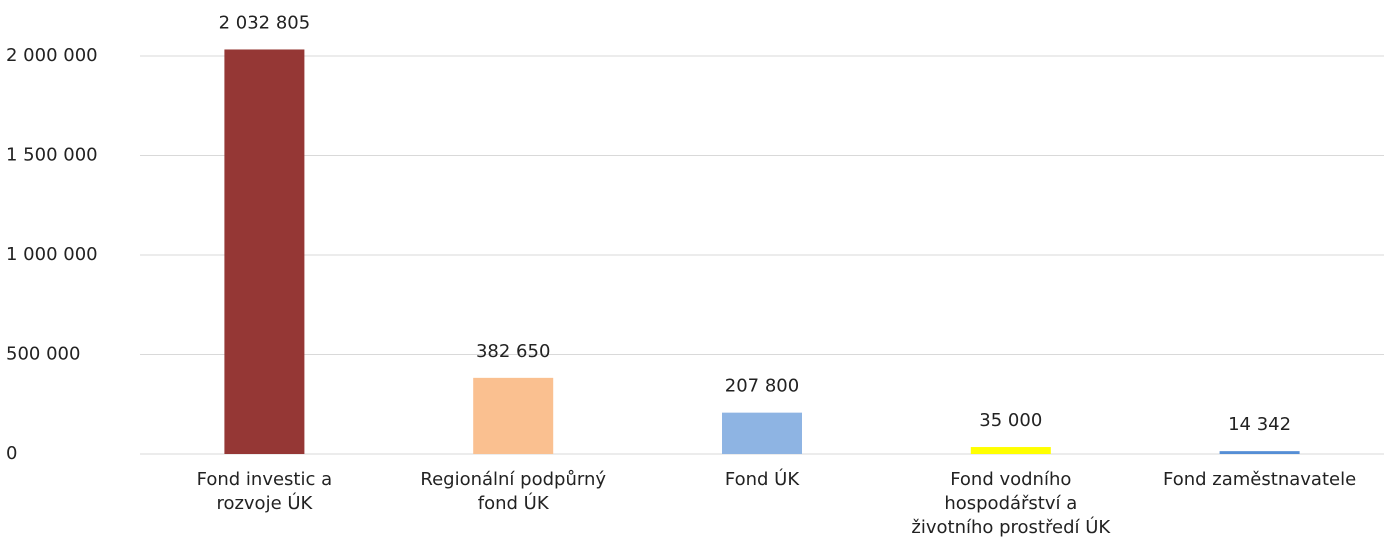 This screenshot has width=1384, height=554. Describe the element at coordinates (43, 354) in the screenshot. I see `y-tick-label: 500 000` at that location.